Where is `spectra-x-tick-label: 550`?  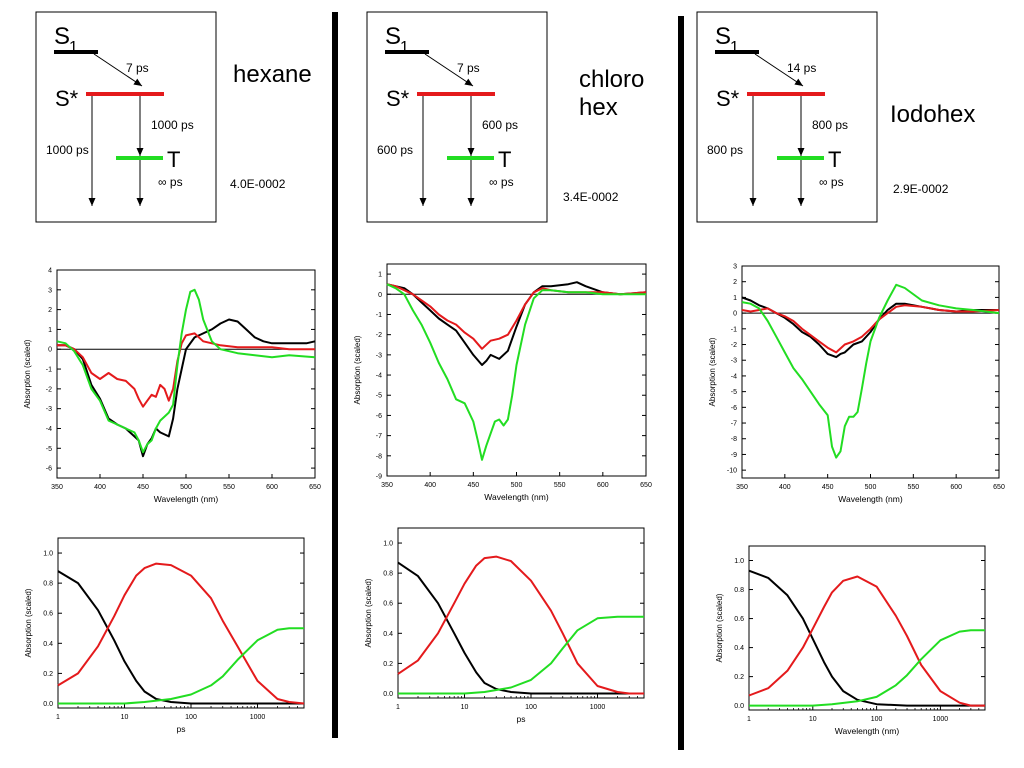
spectra-x-tick-label: 550 is located at coordinates (229, 487).